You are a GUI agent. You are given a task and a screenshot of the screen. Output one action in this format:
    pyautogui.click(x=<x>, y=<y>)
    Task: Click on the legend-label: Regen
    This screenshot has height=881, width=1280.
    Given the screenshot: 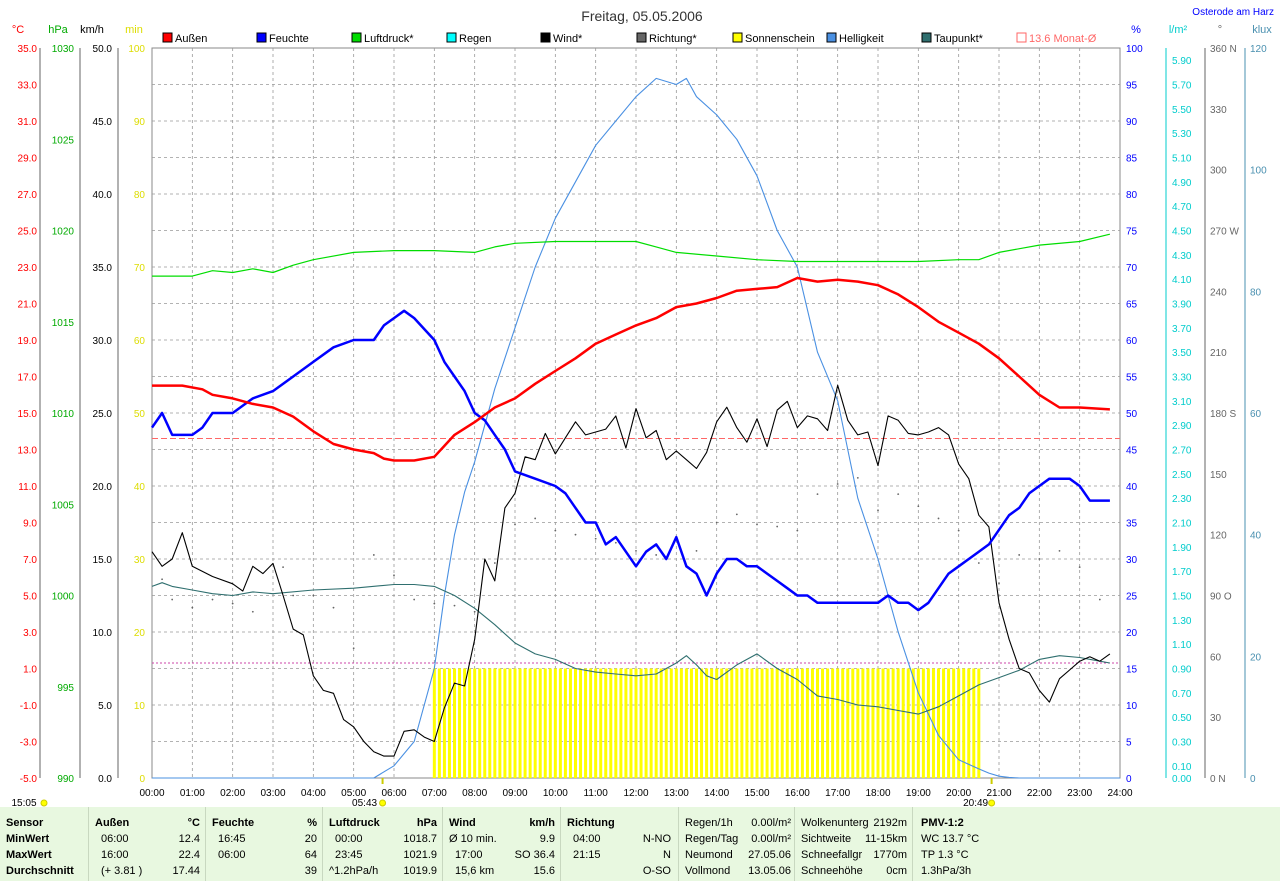 What is the action you would take?
    pyautogui.click(x=475, y=39)
    